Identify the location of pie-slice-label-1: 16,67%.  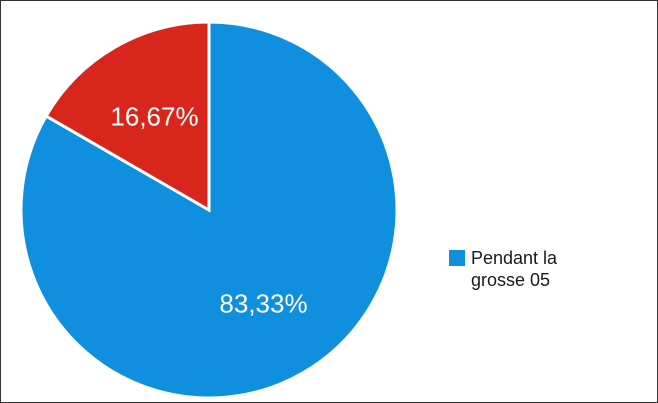
(154, 117).